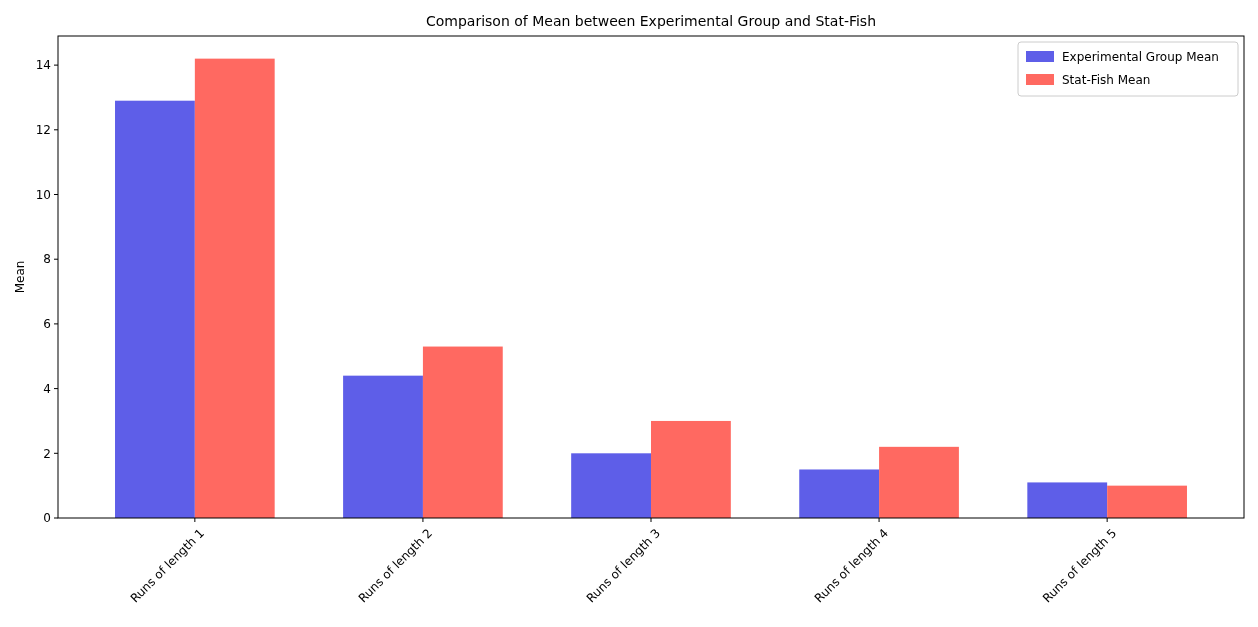 This screenshot has width=1258, height=627. Describe the element at coordinates (43, 194) in the screenshot. I see `y-tick-label: 10` at that location.